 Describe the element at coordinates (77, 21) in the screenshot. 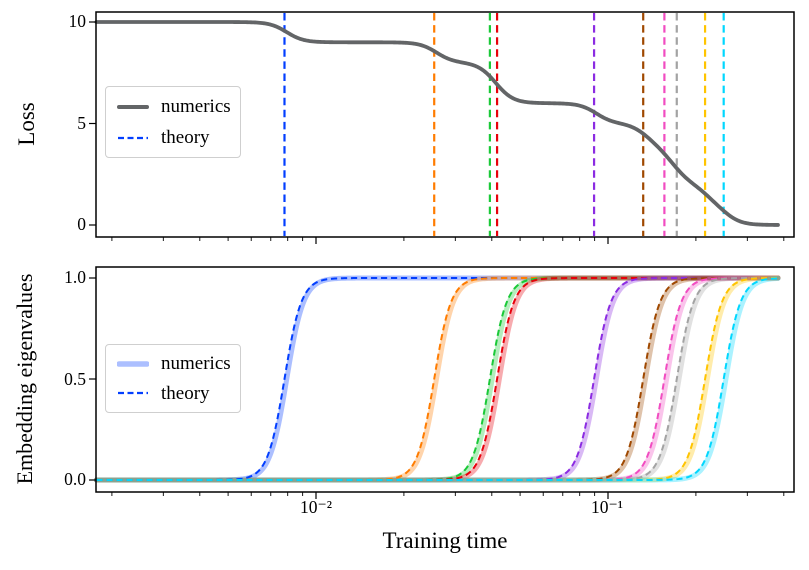

I see `top-ytick-10: 10` at that location.